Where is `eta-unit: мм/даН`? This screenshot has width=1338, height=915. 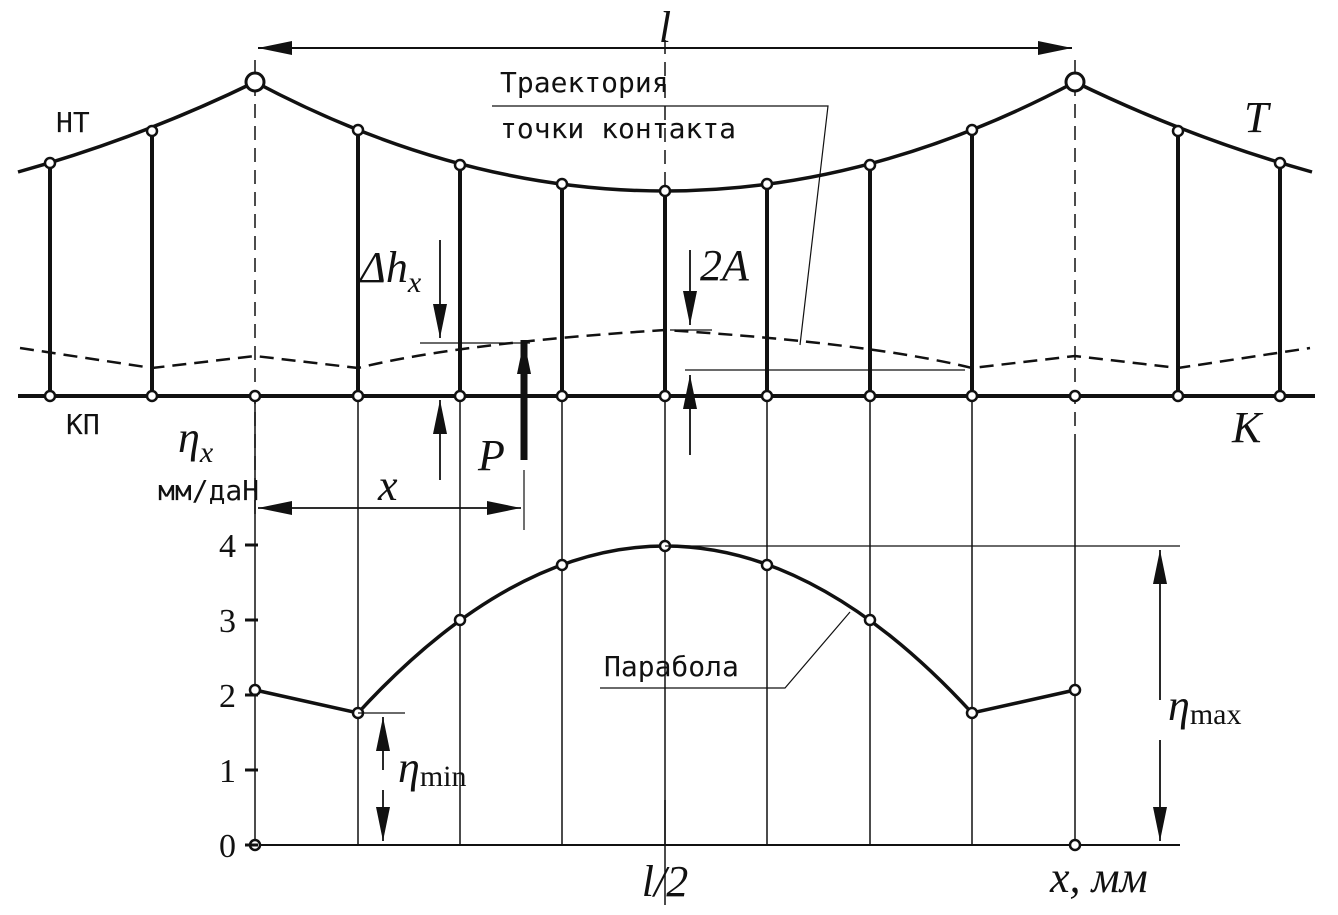
eta-unit: мм/даН is located at coordinates (208, 490).